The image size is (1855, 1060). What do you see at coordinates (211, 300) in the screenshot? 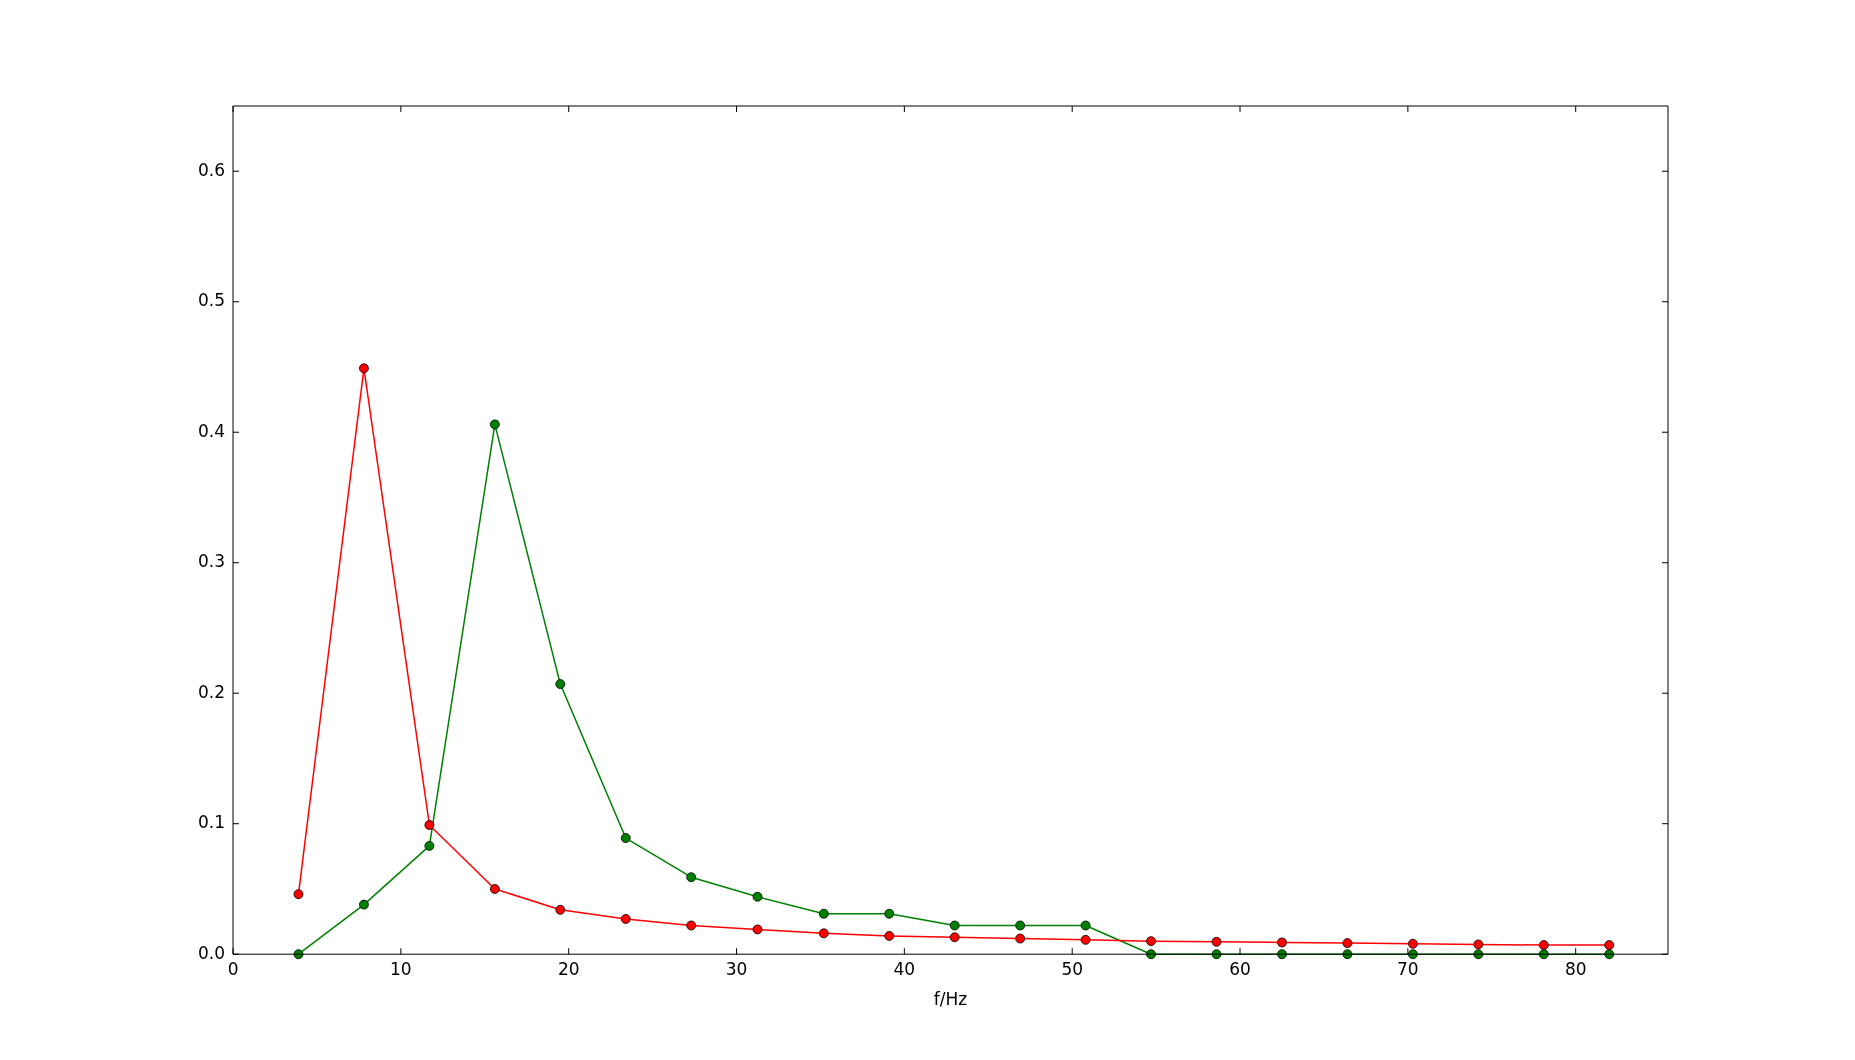
I see `y-tick-label: 0.5` at bounding box center [211, 300].